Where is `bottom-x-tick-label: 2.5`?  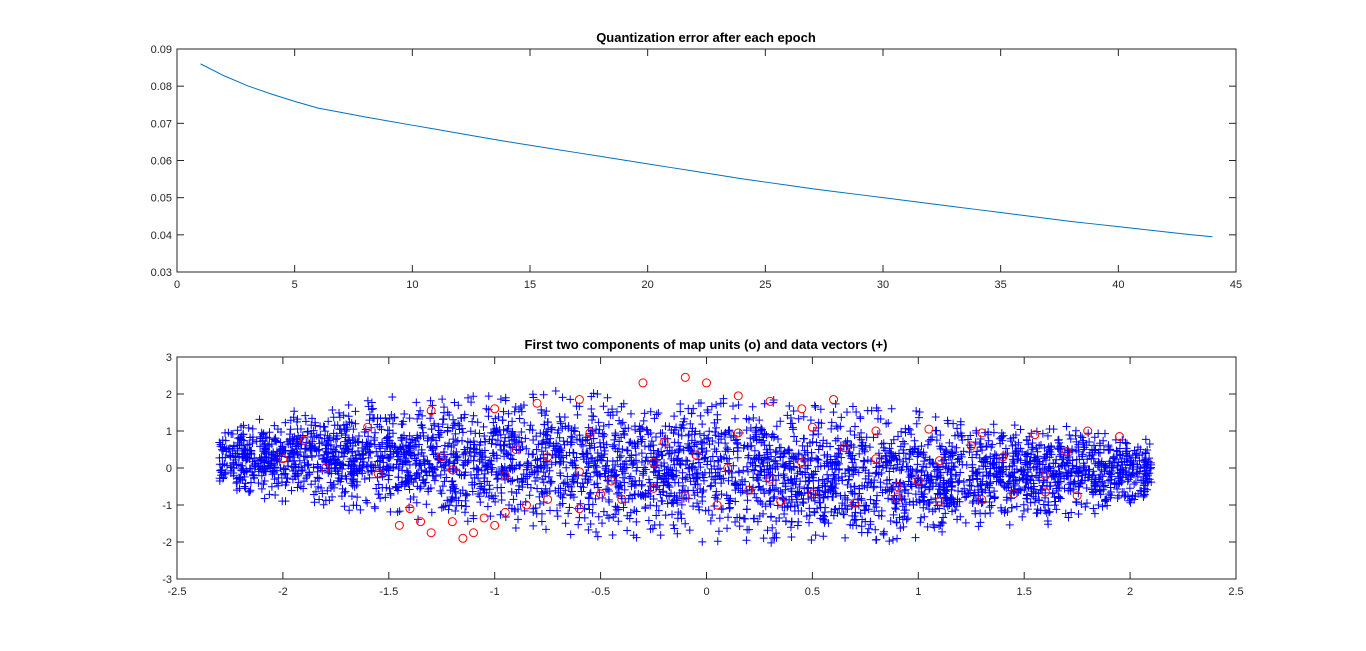 bottom-x-tick-label: 2.5 is located at coordinates (1235, 592).